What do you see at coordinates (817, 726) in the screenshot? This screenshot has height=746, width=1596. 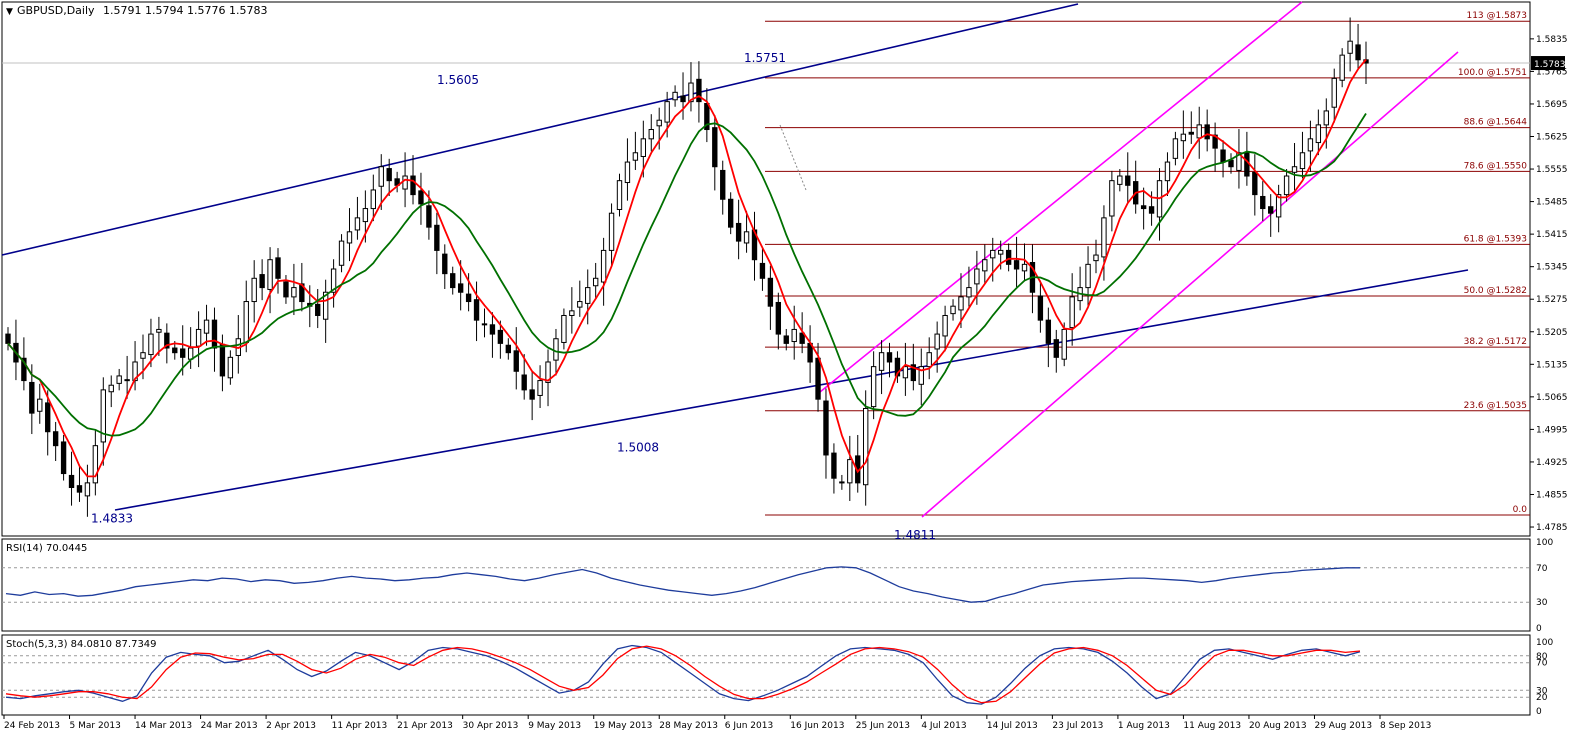 I see `date-tick-label: 16 Jun 2013` at bounding box center [817, 726].